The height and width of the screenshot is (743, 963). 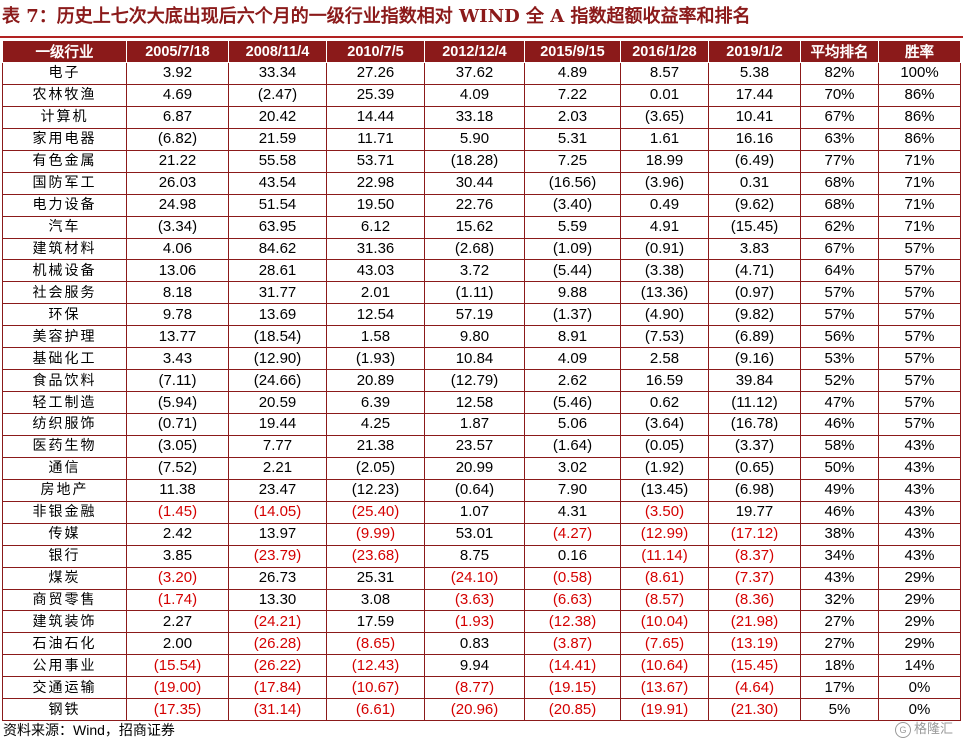 What do you see at coordinates (572, 600) in the screenshot?
I see `table-cell: (6.63)` at bounding box center [572, 600].